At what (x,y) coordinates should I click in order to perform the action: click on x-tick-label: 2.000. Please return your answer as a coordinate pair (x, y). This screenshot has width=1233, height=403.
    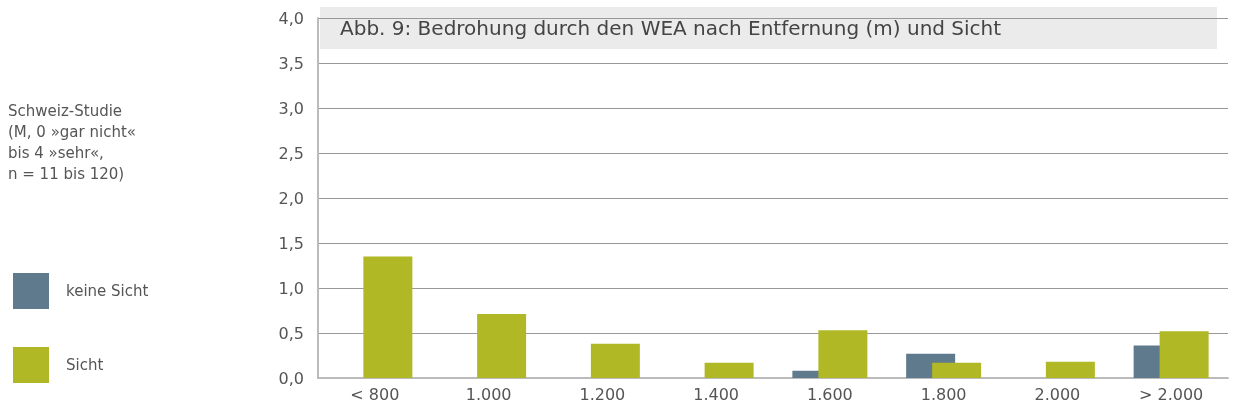
    Looking at the image, I should click on (1057, 393).